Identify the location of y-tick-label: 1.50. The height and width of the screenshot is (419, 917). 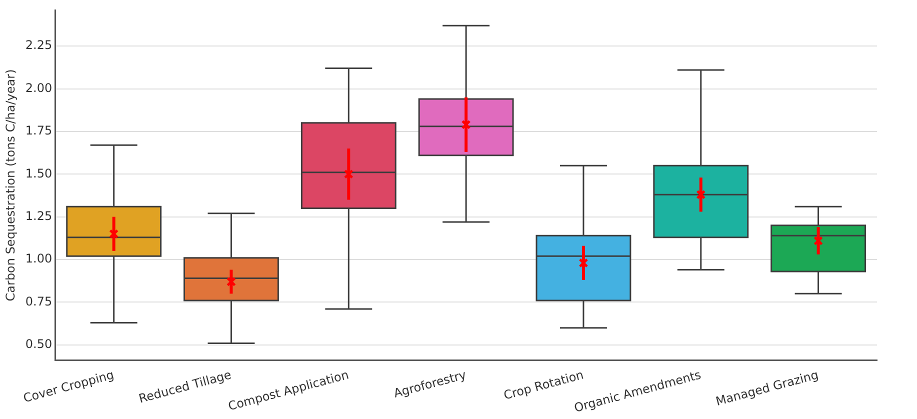
(38, 173).